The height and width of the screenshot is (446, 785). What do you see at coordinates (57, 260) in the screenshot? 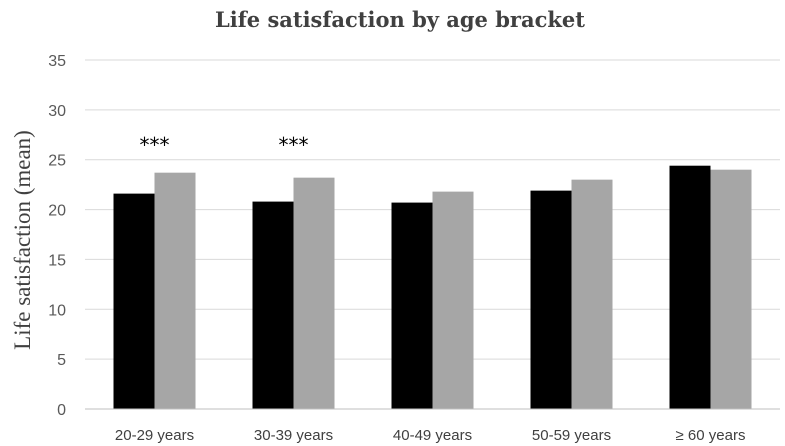
I see `y-tick-label: 15` at bounding box center [57, 260].